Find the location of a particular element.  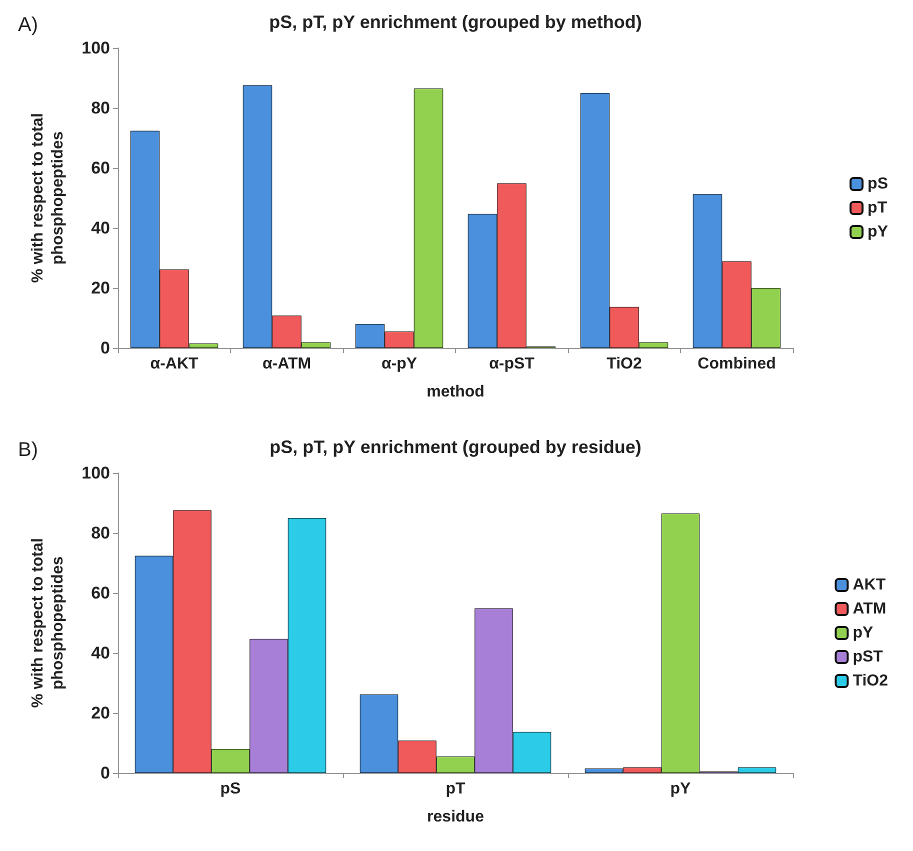

x-tick-label: pY is located at coordinates (681, 789).